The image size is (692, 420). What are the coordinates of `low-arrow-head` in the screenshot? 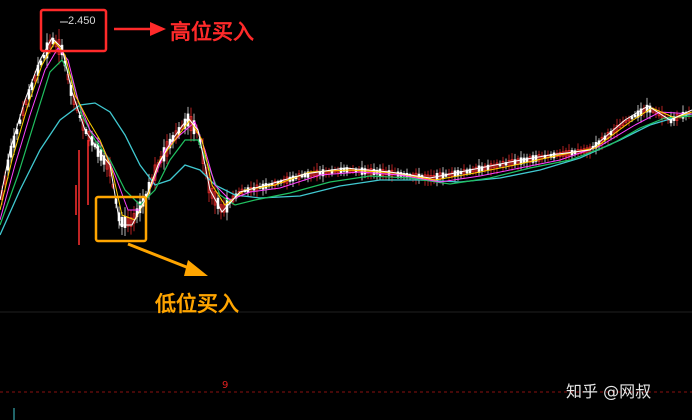 It's located at (196, 268).